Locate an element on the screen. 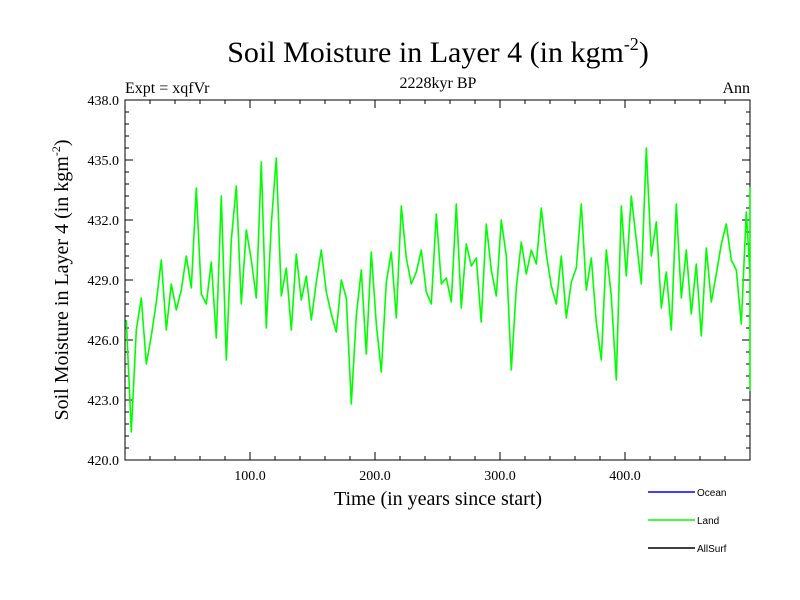 The width and height of the screenshot is (800, 600). legend-label-land: Land is located at coordinates (708, 521).